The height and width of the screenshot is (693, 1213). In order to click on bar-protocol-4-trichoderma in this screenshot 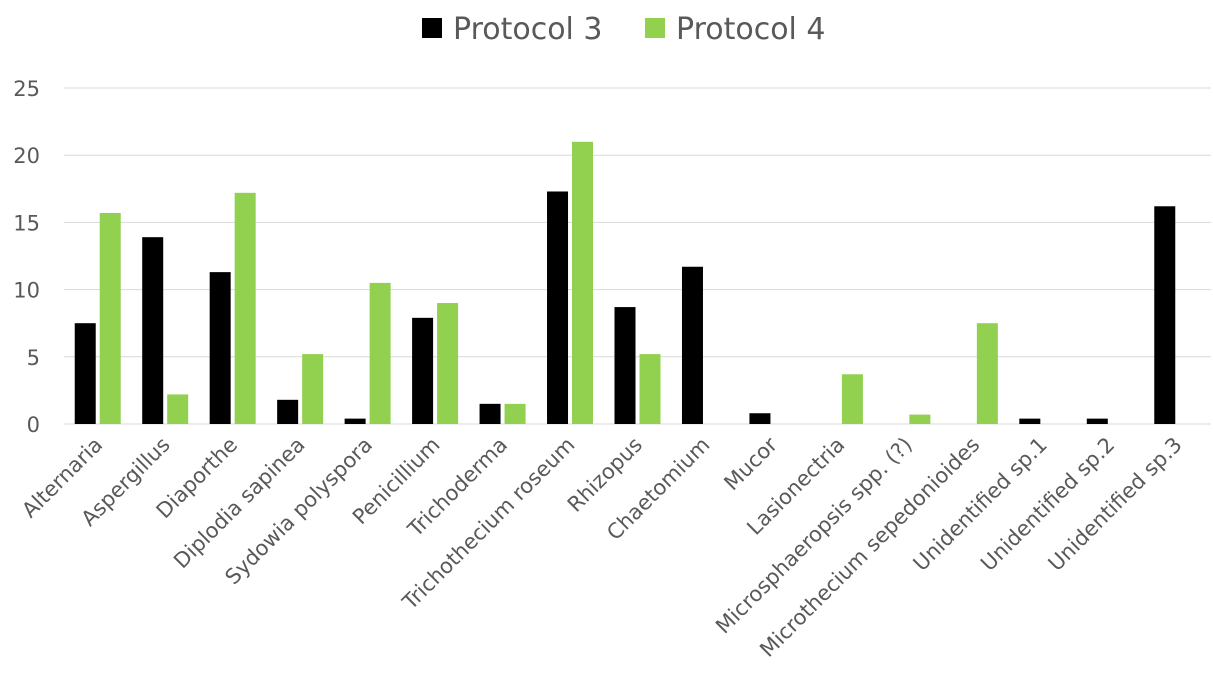, I will do `click(515, 413)`.